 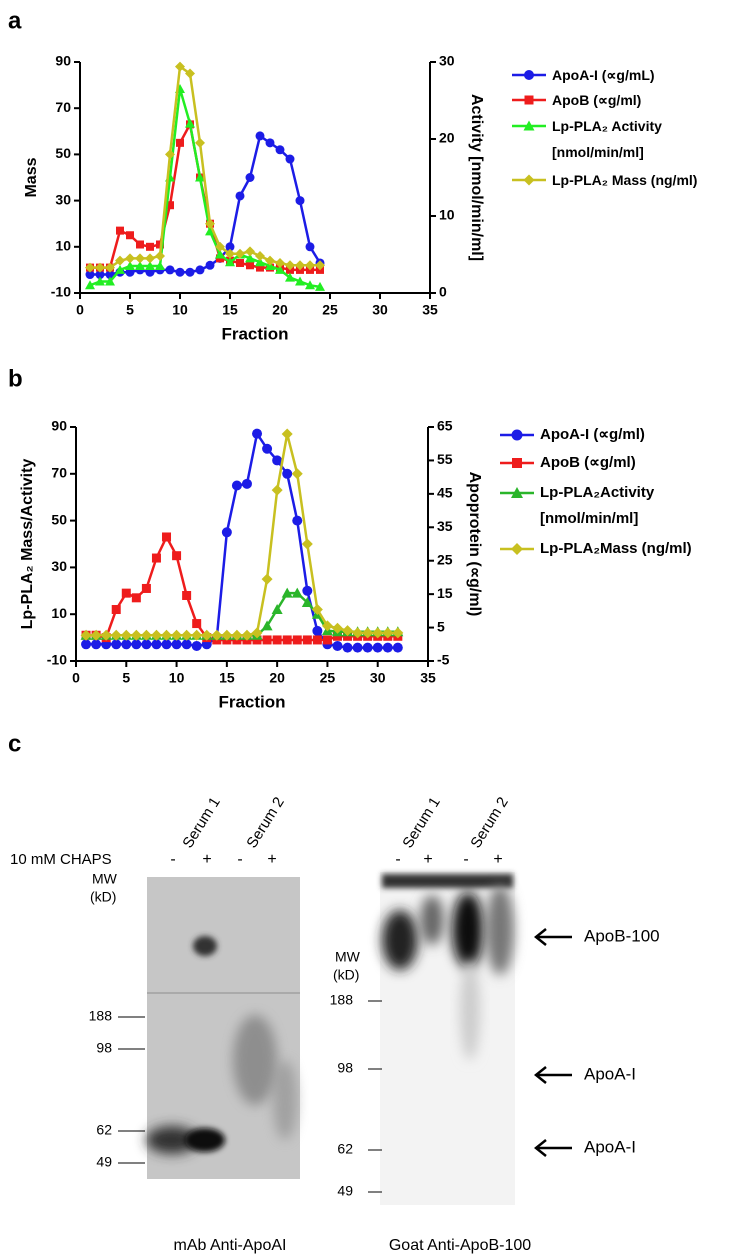 I want to click on x-tick-label: 30, so click(x=378, y=678).